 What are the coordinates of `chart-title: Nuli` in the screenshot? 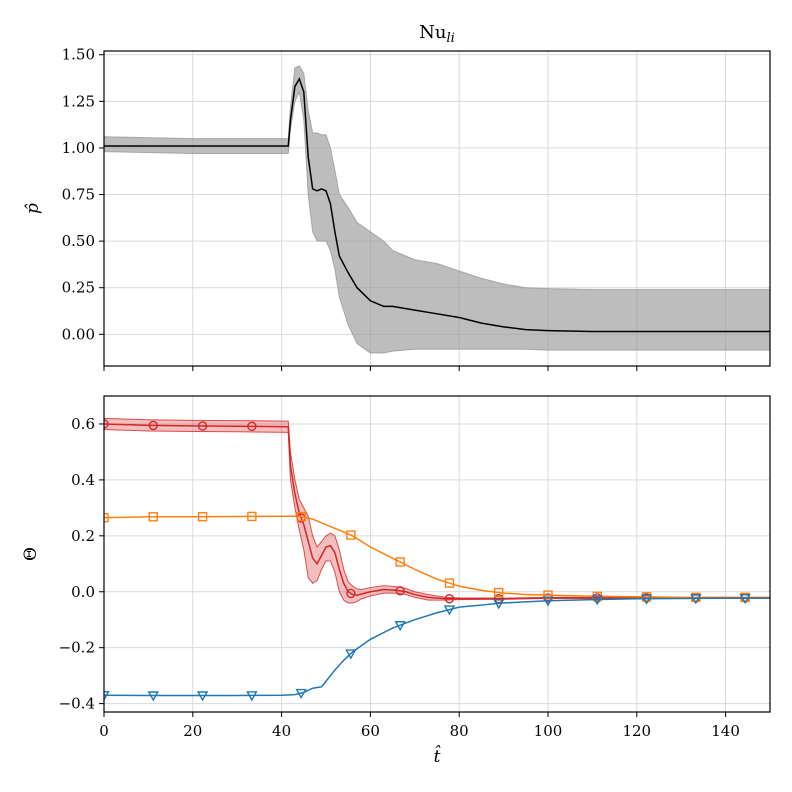 It's located at (437, 34).